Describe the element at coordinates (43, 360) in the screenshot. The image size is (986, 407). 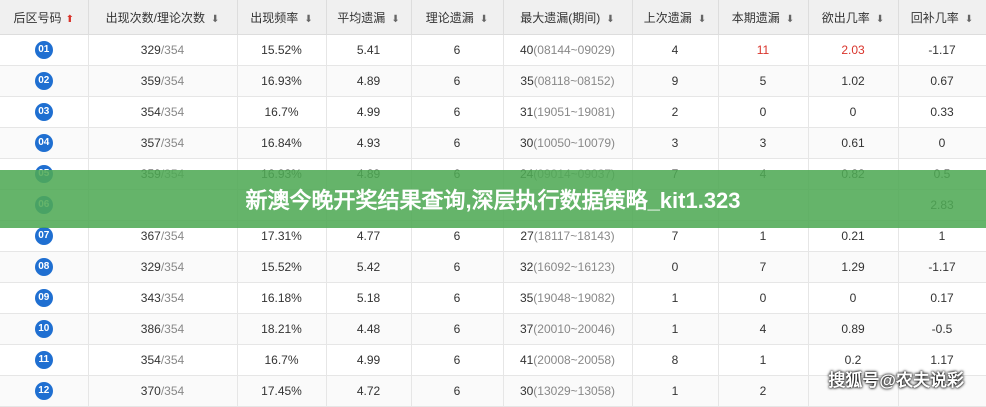
I see `number-badge: 11` at that location.